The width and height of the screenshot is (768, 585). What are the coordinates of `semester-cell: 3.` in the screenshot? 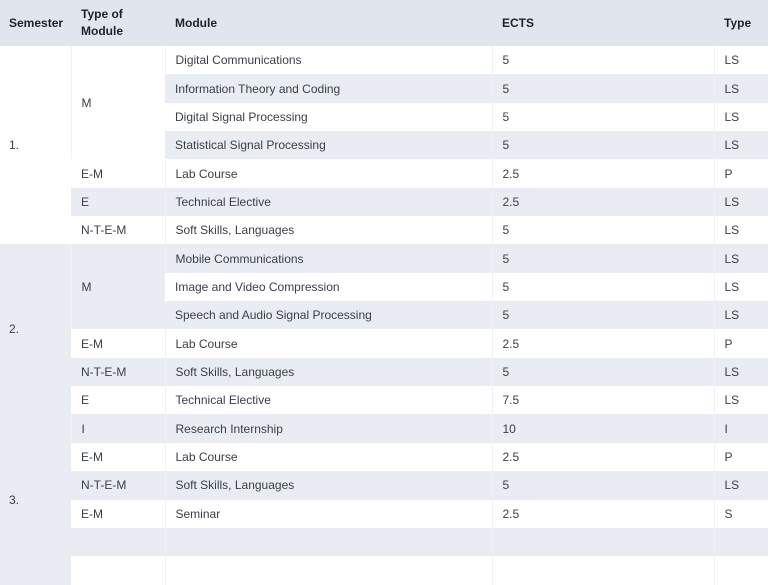 It's located at (35, 499).